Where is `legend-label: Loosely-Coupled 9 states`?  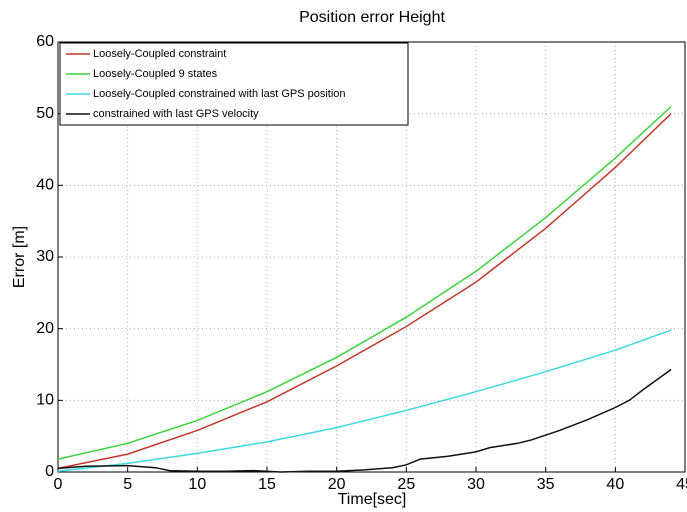
legend-label: Loosely-Coupled 9 states is located at coordinates (155, 74).